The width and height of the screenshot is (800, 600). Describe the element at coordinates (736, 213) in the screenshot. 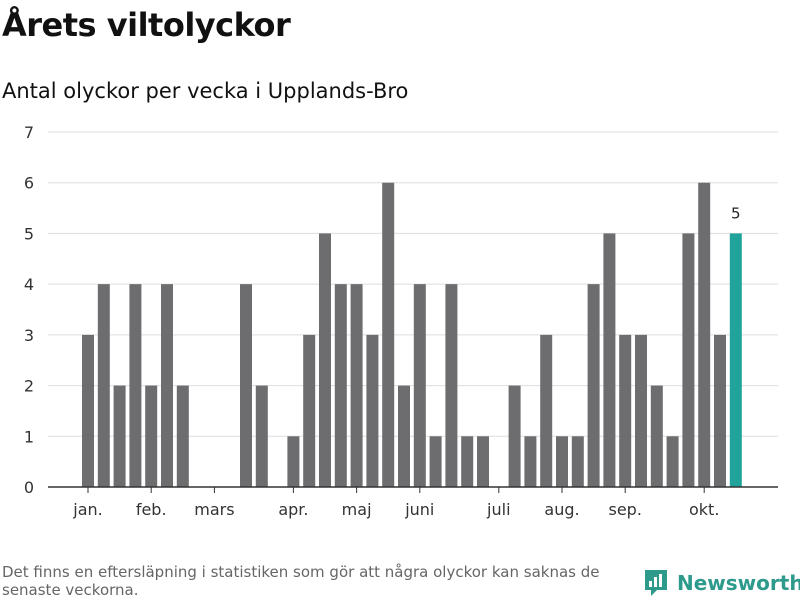

I see `data-label-highlight: 5` at that location.